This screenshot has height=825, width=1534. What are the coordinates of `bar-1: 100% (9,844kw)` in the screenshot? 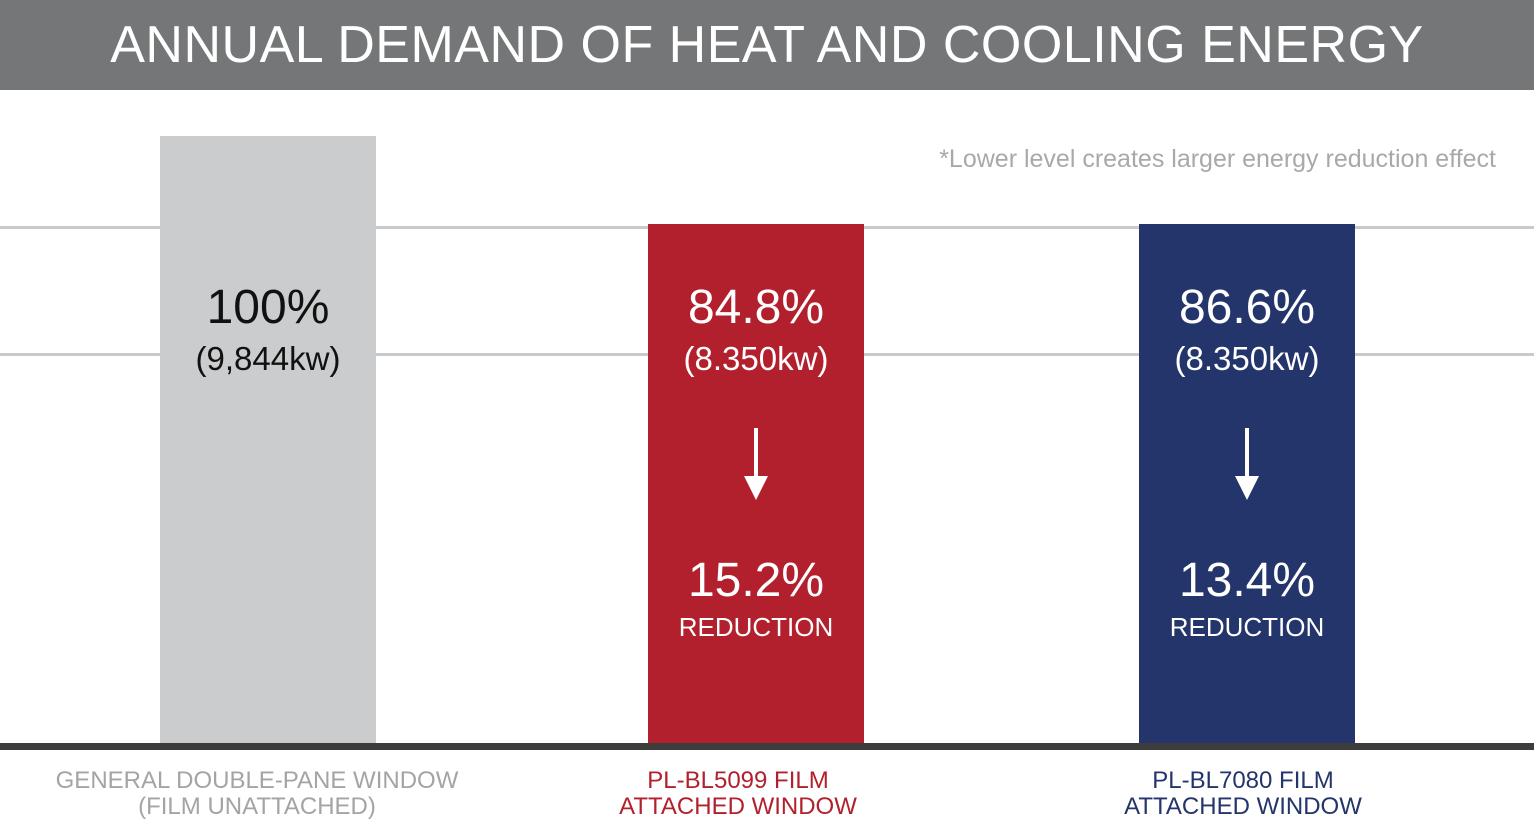 It's located at (268, 439).